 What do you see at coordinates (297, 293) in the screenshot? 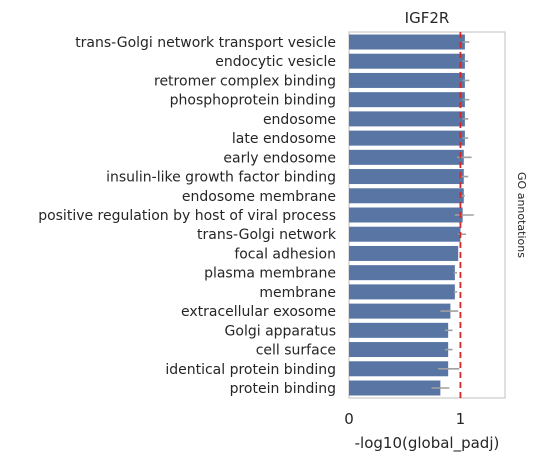
I see `category-label: membrane` at bounding box center [297, 293].